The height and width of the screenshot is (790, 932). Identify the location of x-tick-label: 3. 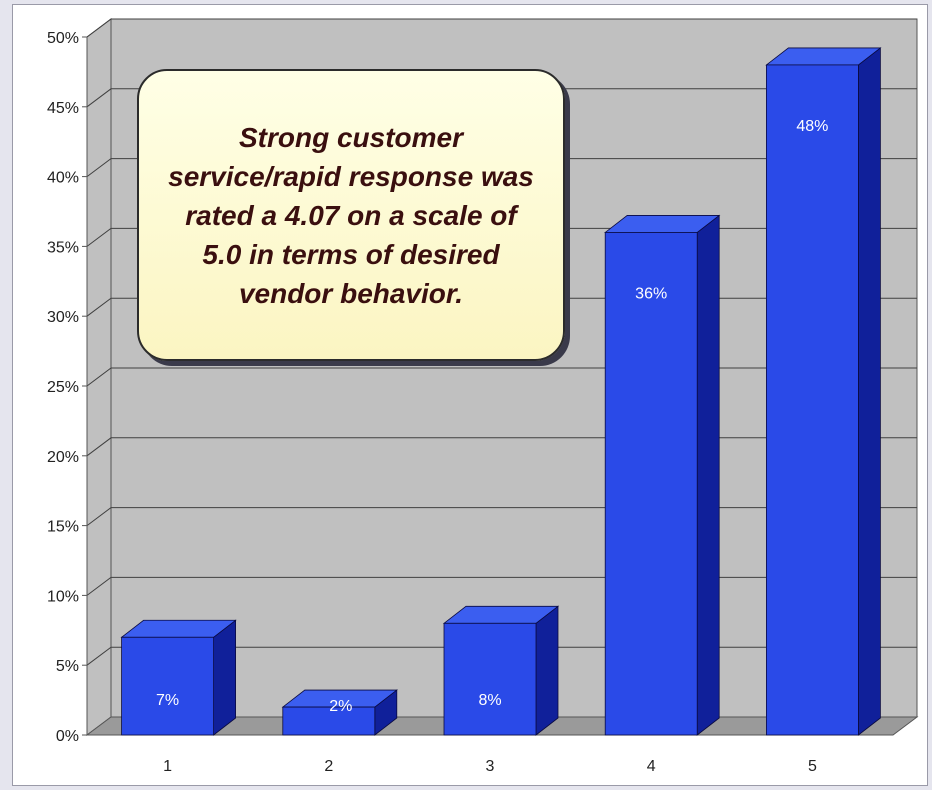
(490, 766).